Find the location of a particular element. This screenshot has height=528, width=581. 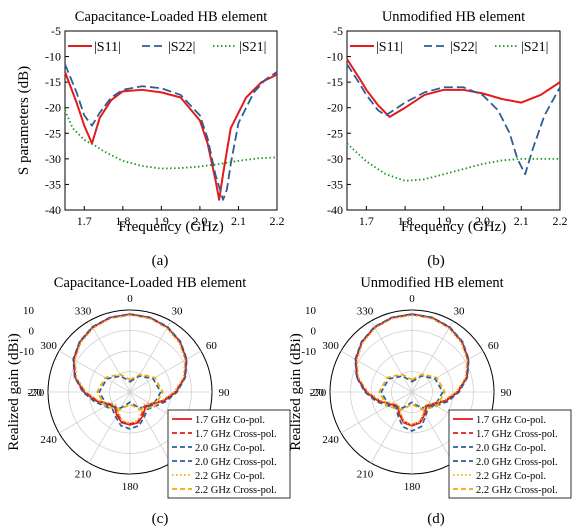

y-tick-label: -5 is located at coordinates (56, 31).